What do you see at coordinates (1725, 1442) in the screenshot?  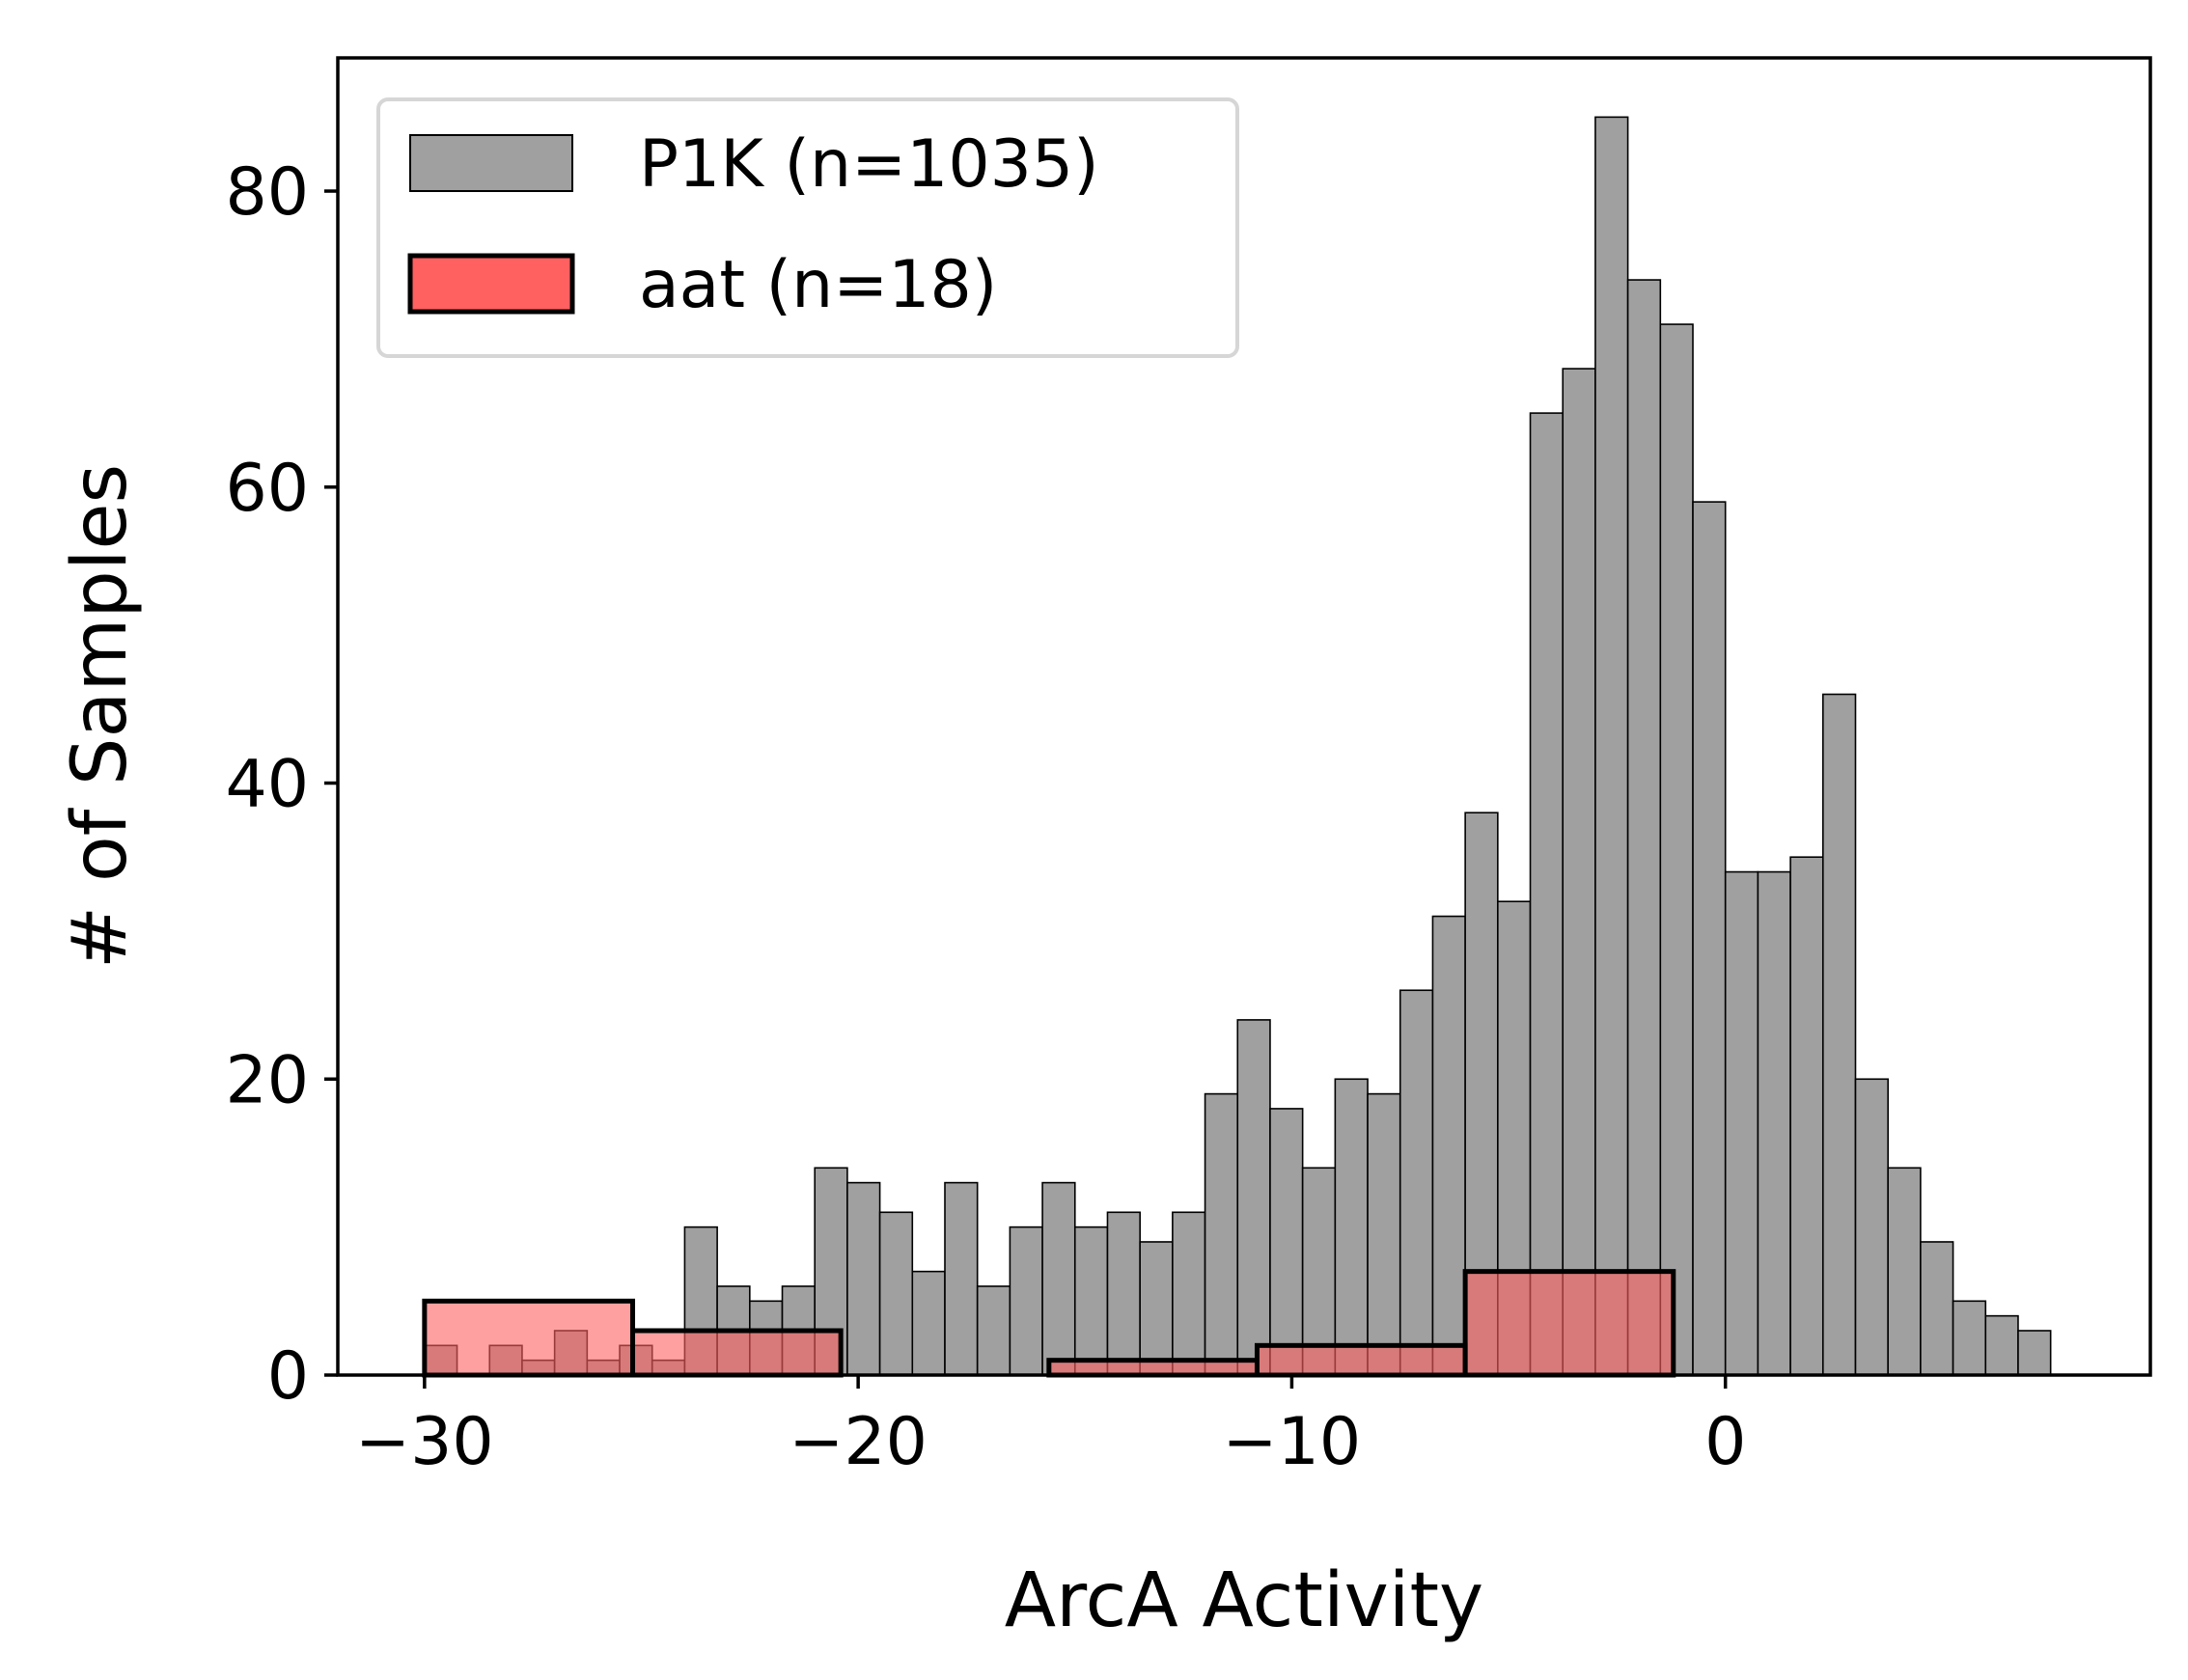 I see `x-tick-label: 0` at bounding box center [1725, 1442].